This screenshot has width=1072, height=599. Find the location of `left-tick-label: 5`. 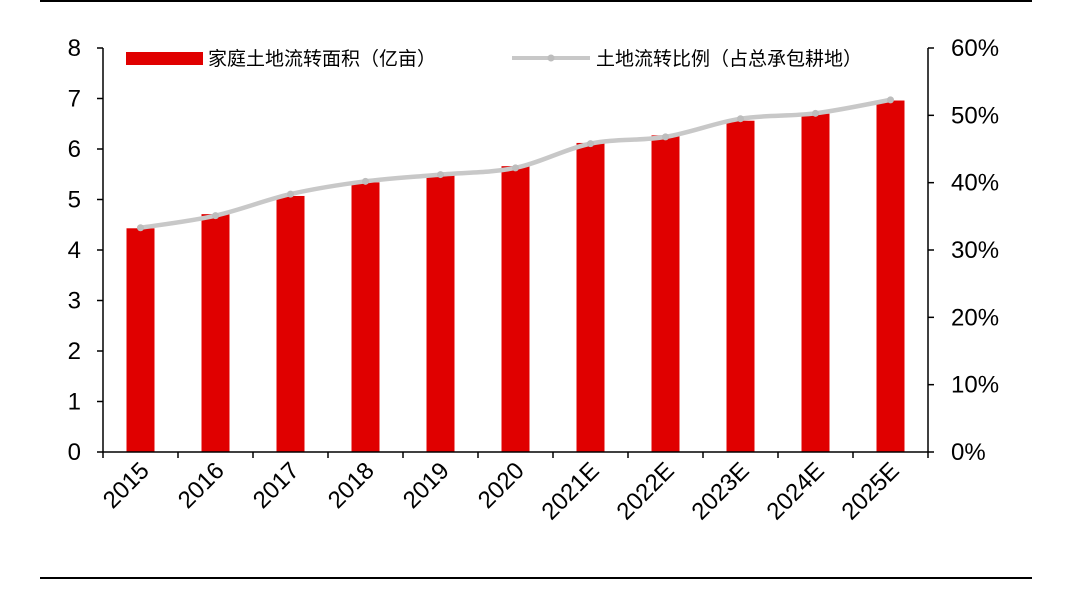

left-tick-label: 5 is located at coordinates (74, 200).